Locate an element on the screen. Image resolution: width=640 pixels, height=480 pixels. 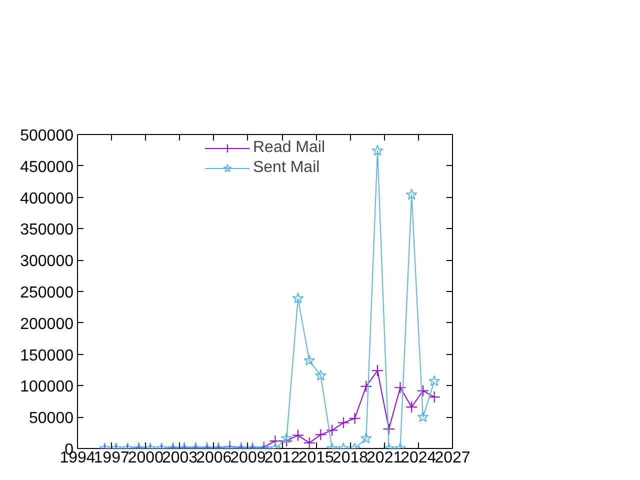
y-tick-label: 450000 is located at coordinates (47, 167).